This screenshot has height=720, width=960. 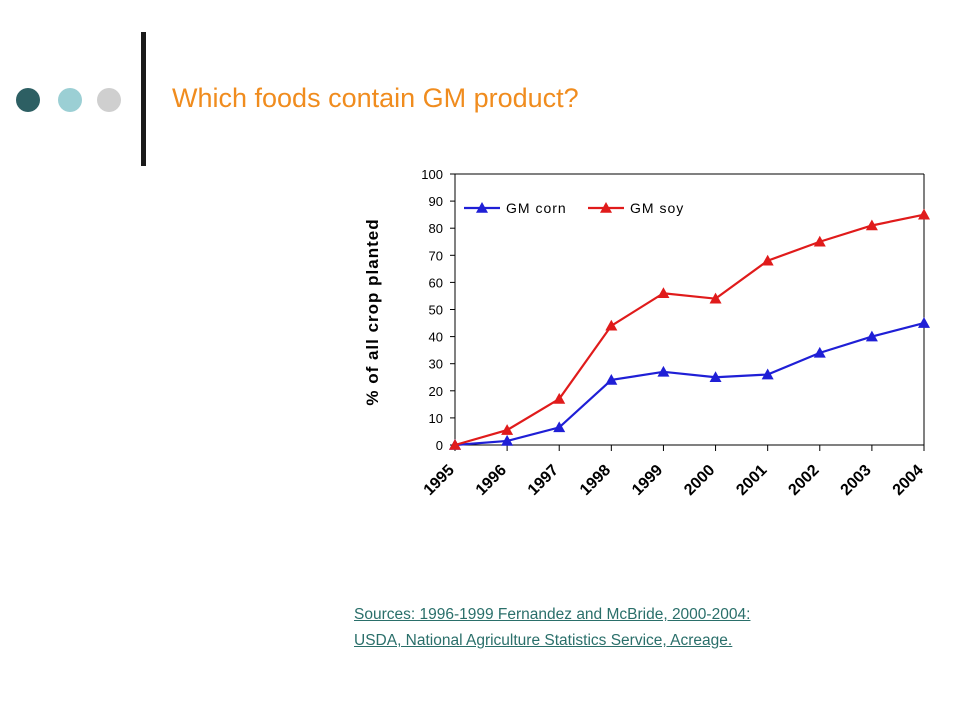 I want to click on x-tick-label: 2001, so click(x=751, y=480).